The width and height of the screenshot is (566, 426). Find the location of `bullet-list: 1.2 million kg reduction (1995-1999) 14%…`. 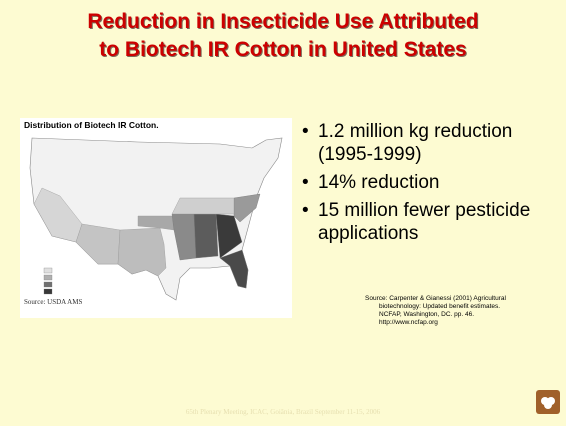

bullet-list: 1.2 million kg reduction (1995-1999) 14%… is located at coordinates (429, 185).